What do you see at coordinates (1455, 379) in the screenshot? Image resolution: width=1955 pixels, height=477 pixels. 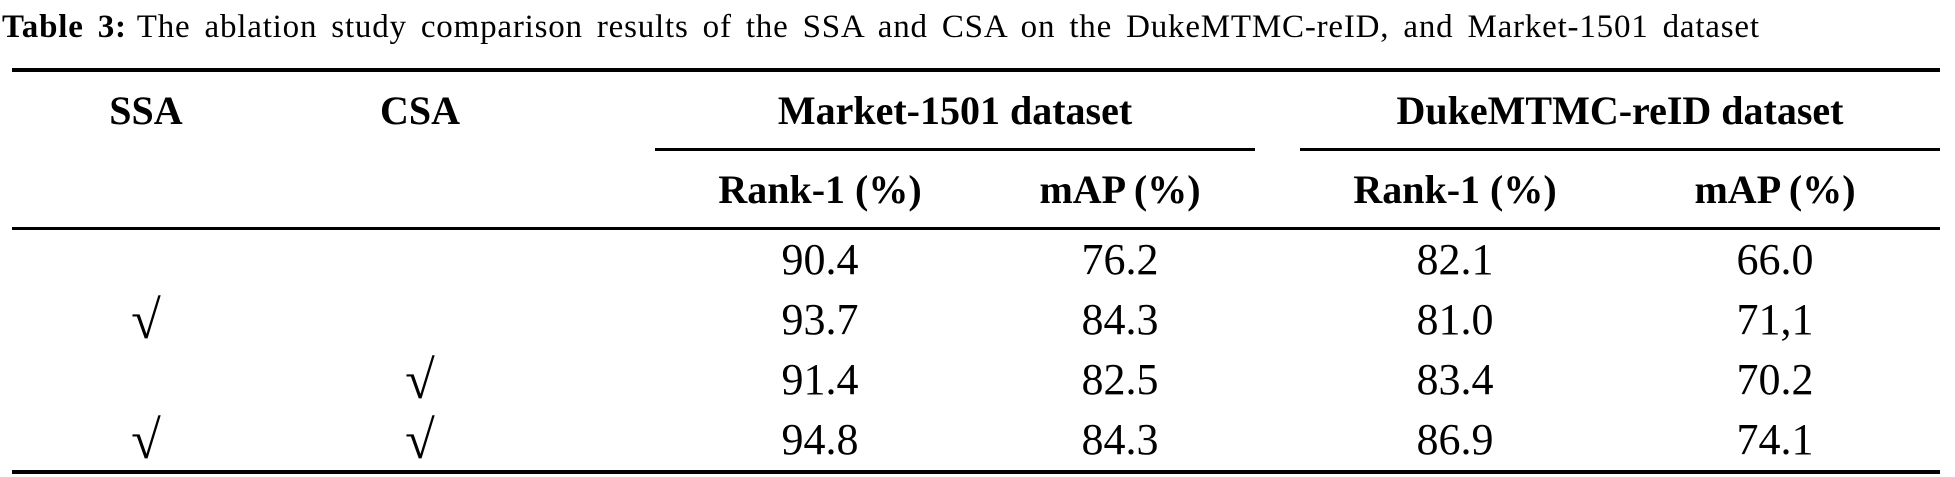 I see `cell-duke-rank1: 83.4` at bounding box center [1455, 379].